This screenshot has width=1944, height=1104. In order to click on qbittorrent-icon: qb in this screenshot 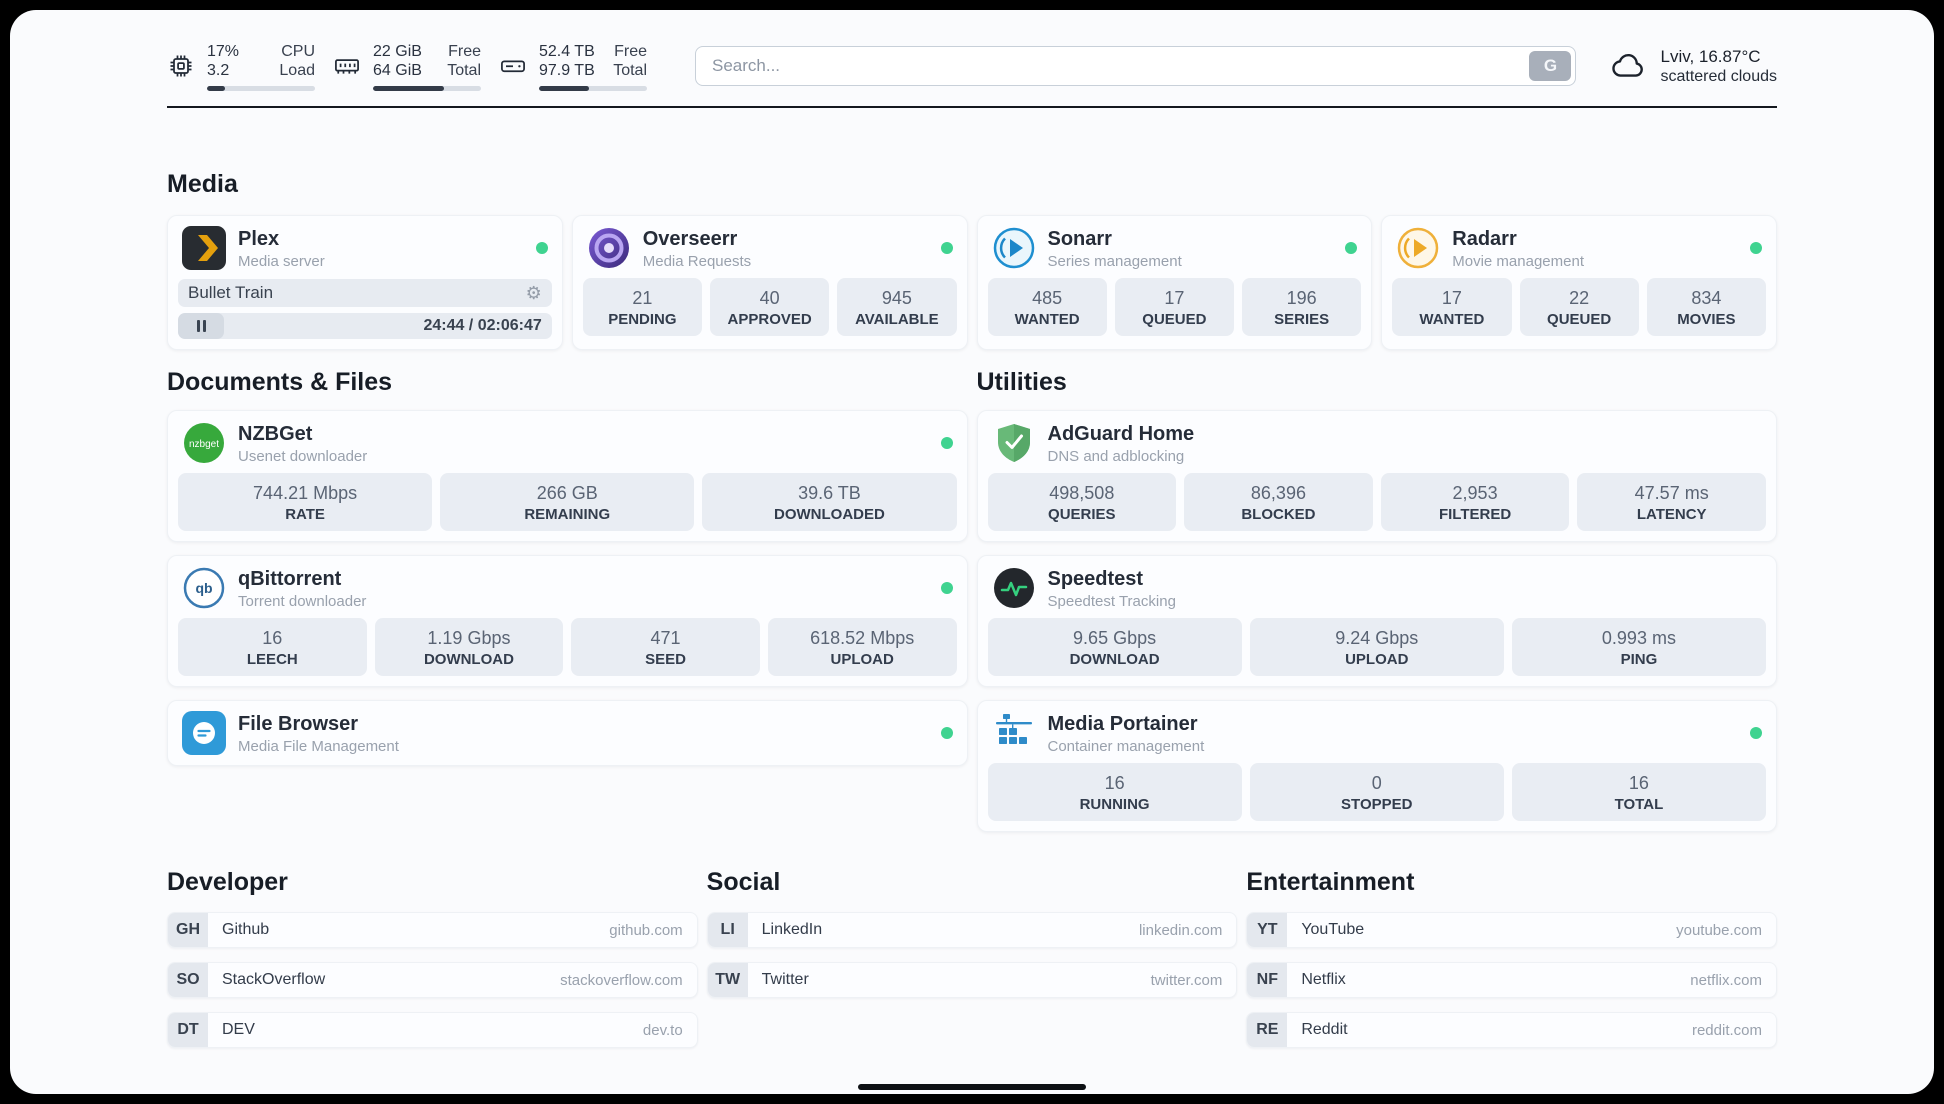, I will do `click(204, 588)`.